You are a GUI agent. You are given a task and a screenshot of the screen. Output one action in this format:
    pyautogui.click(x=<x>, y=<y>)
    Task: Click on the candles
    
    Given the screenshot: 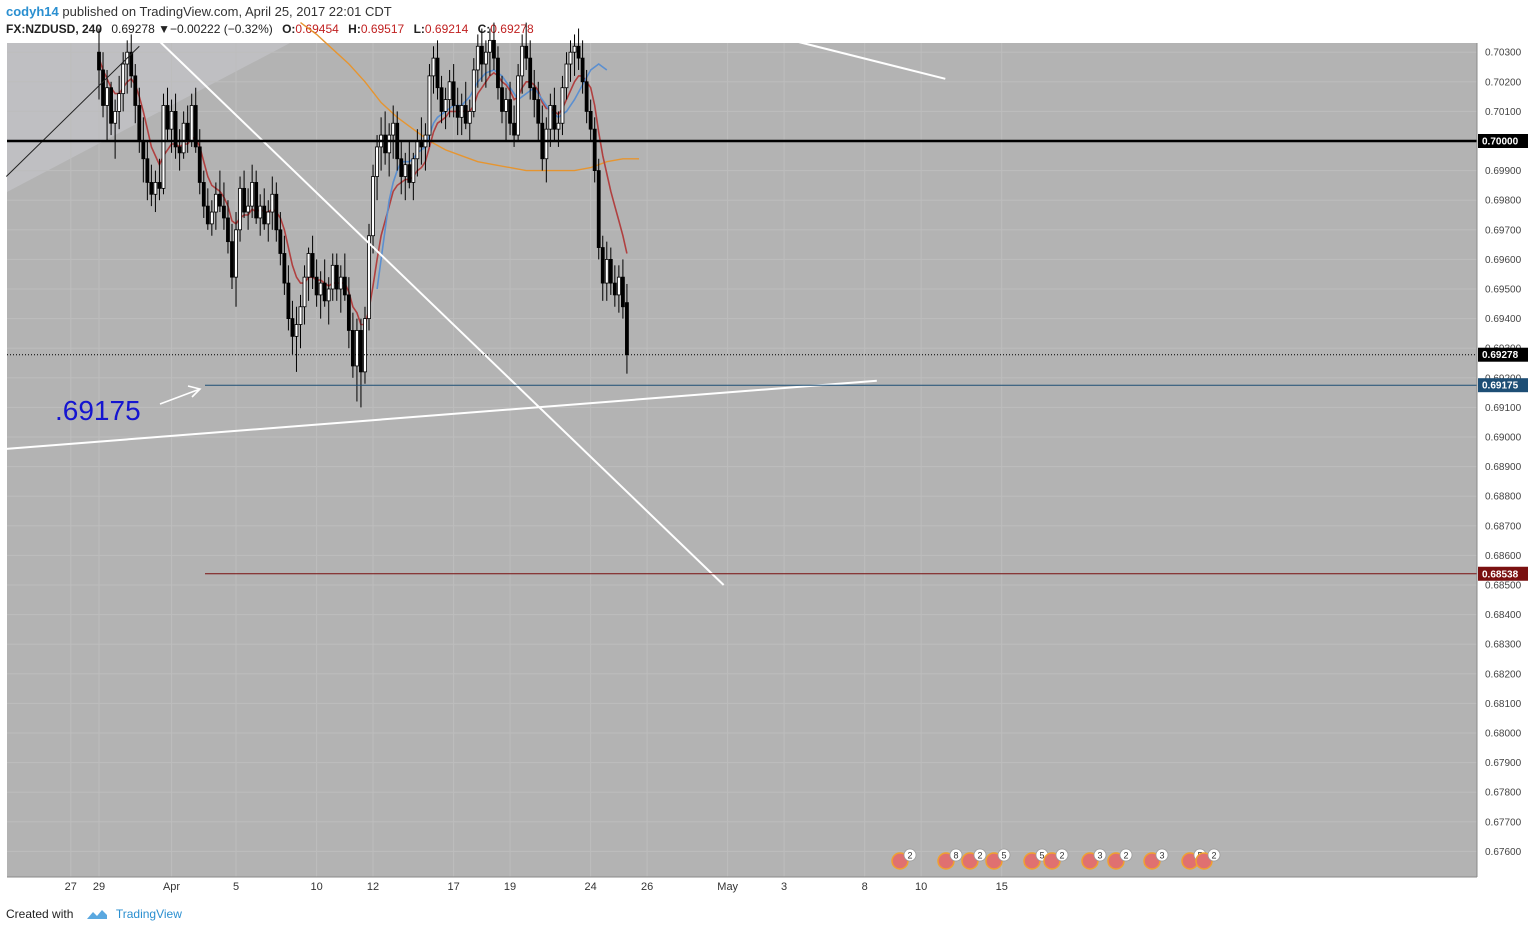 What is the action you would take?
    pyautogui.click(x=363, y=215)
    